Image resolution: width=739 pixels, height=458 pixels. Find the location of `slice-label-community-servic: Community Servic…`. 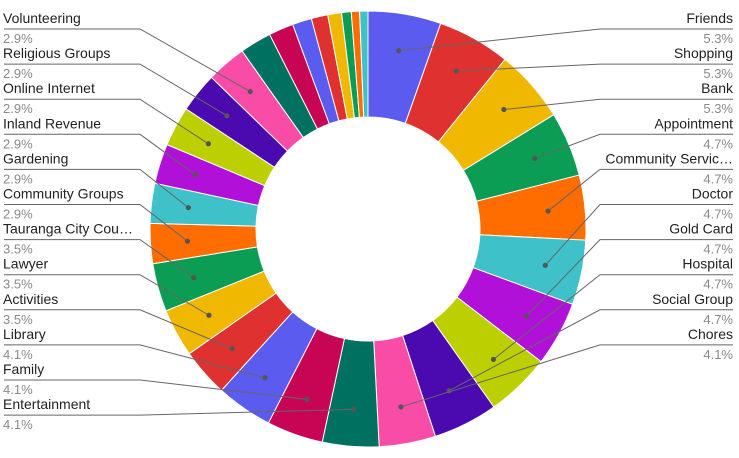

slice-label-community-servic: Community Servic… is located at coordinates (669, 158).